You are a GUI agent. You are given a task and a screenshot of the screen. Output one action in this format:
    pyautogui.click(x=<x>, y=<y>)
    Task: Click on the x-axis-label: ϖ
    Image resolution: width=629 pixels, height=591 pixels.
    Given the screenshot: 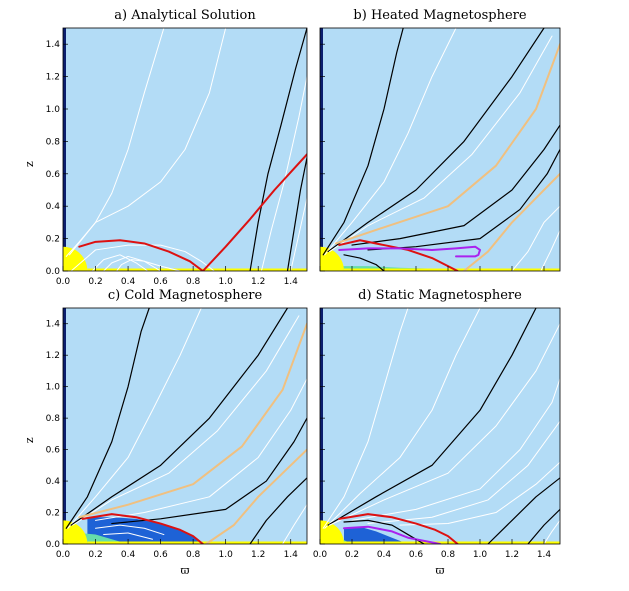 What is the action you would take?
    pyautogui.click(x=185, y=570)
    